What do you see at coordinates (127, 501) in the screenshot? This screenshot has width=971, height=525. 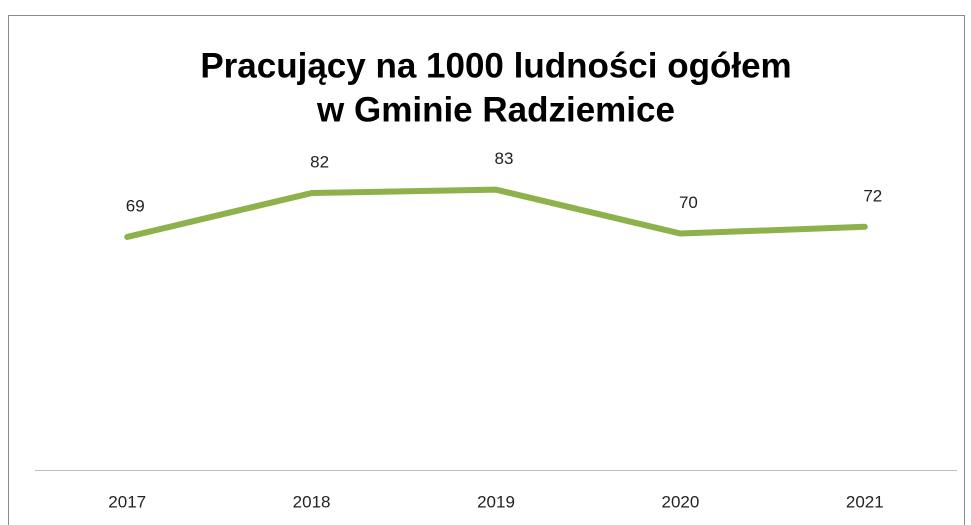 I see `x-tick-label: 2017` at bounding box center [127, 501].